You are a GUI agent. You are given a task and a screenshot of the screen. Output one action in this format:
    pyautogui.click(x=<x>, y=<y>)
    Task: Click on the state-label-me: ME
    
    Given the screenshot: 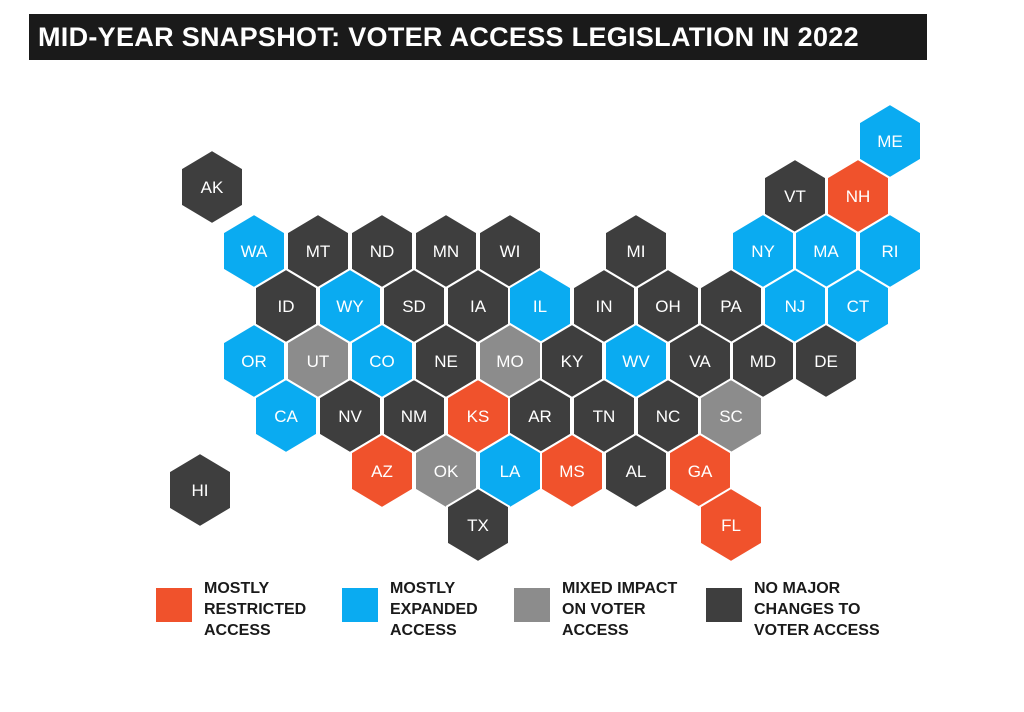 What is the action you would take?
    pyautogui.click(x=890, y=141)
    